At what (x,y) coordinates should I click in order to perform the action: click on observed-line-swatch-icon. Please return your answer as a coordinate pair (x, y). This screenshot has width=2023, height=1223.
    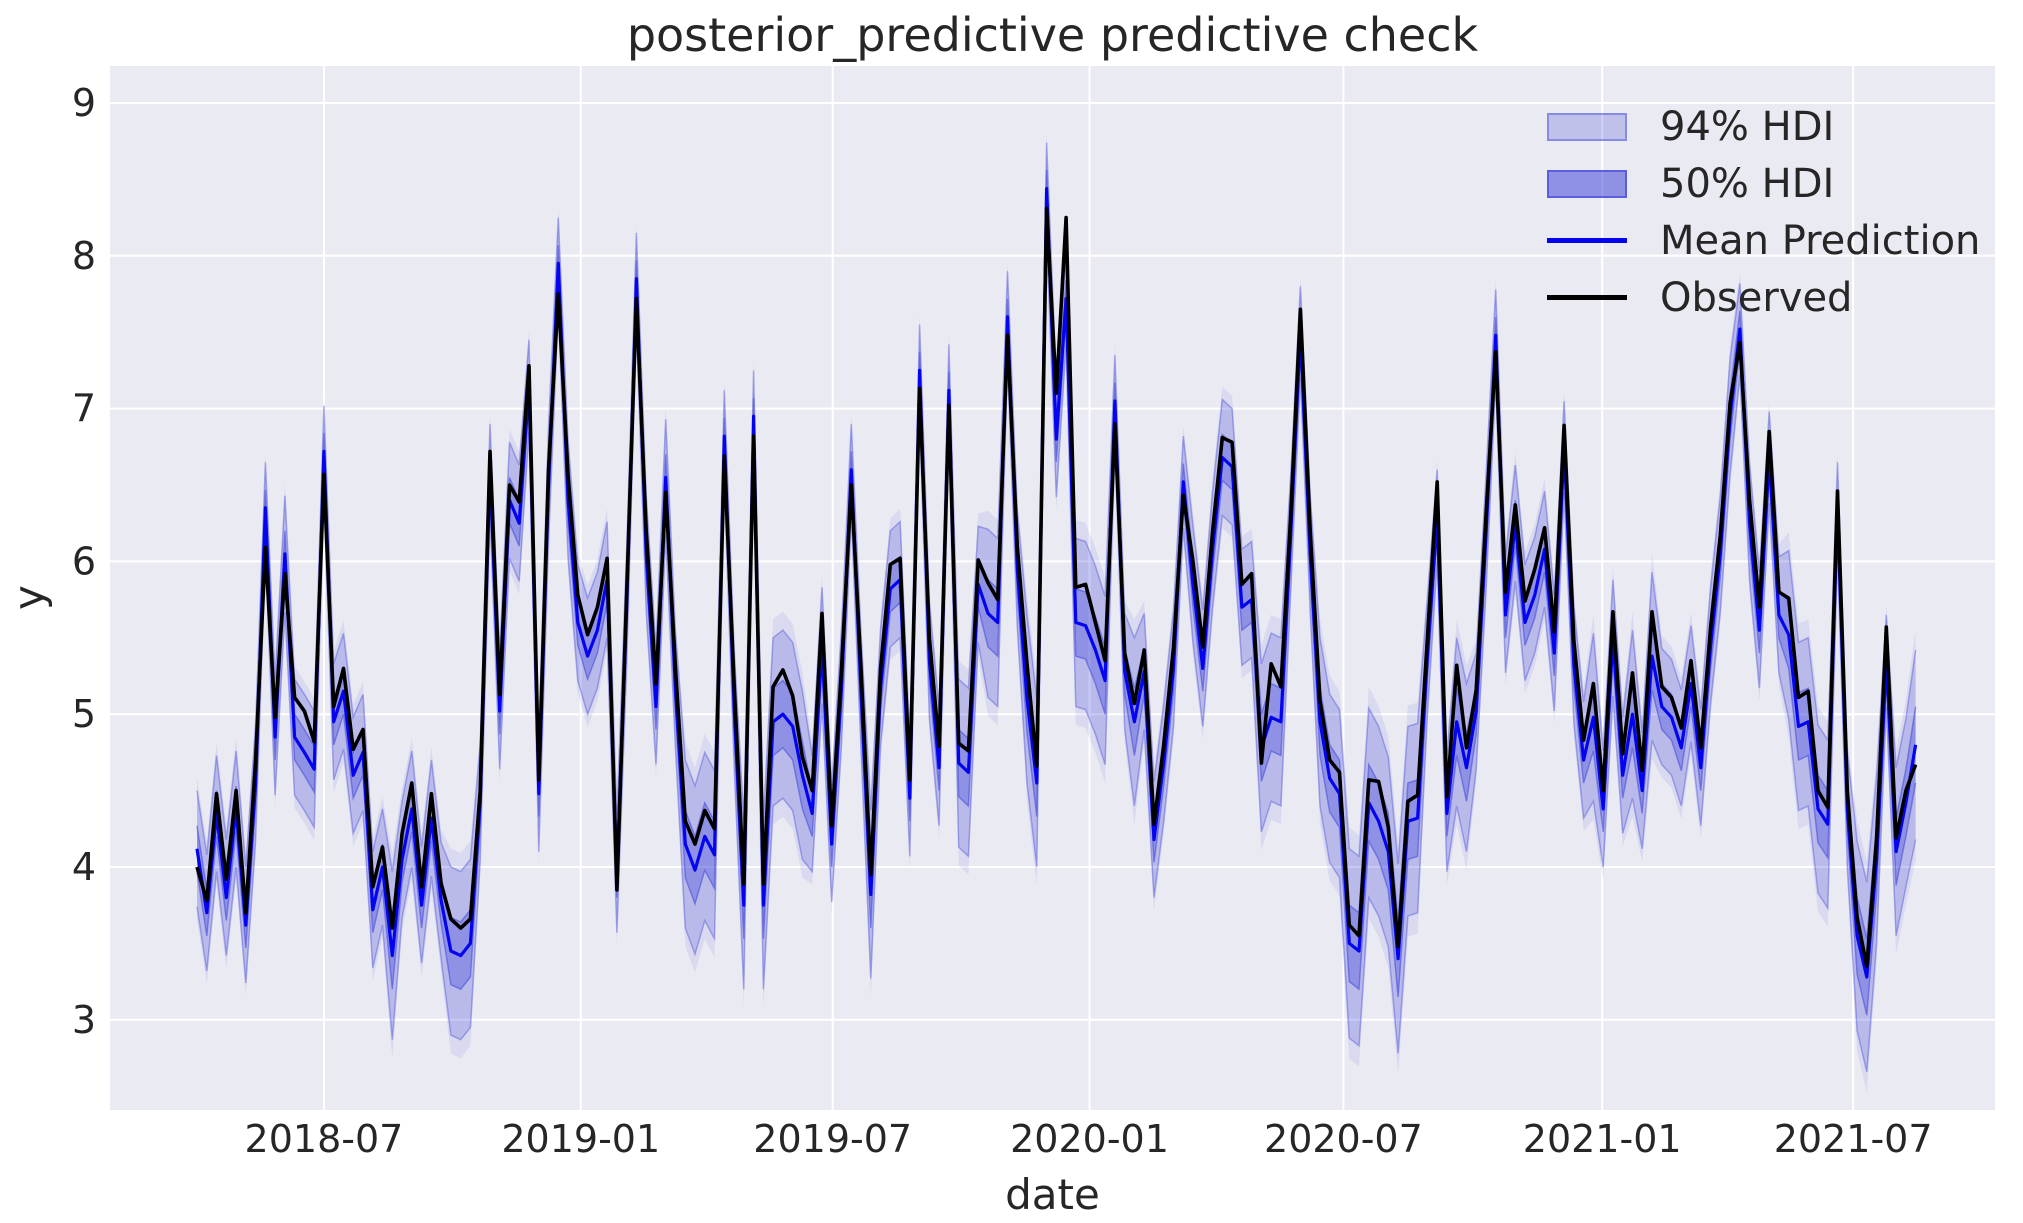
    Looking at the image, I should click on (1587, 297).